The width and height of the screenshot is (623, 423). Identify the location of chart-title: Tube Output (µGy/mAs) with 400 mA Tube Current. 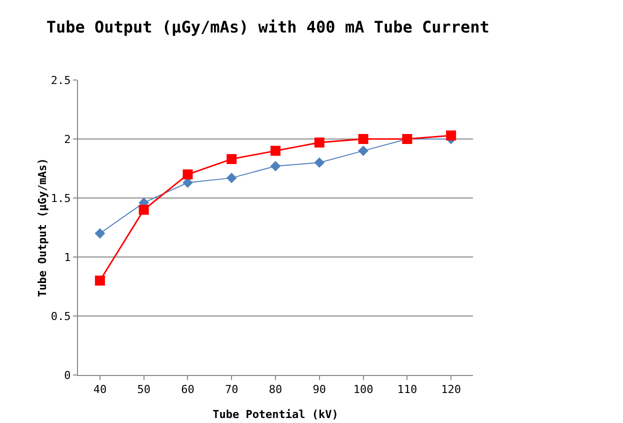
(268, 26).